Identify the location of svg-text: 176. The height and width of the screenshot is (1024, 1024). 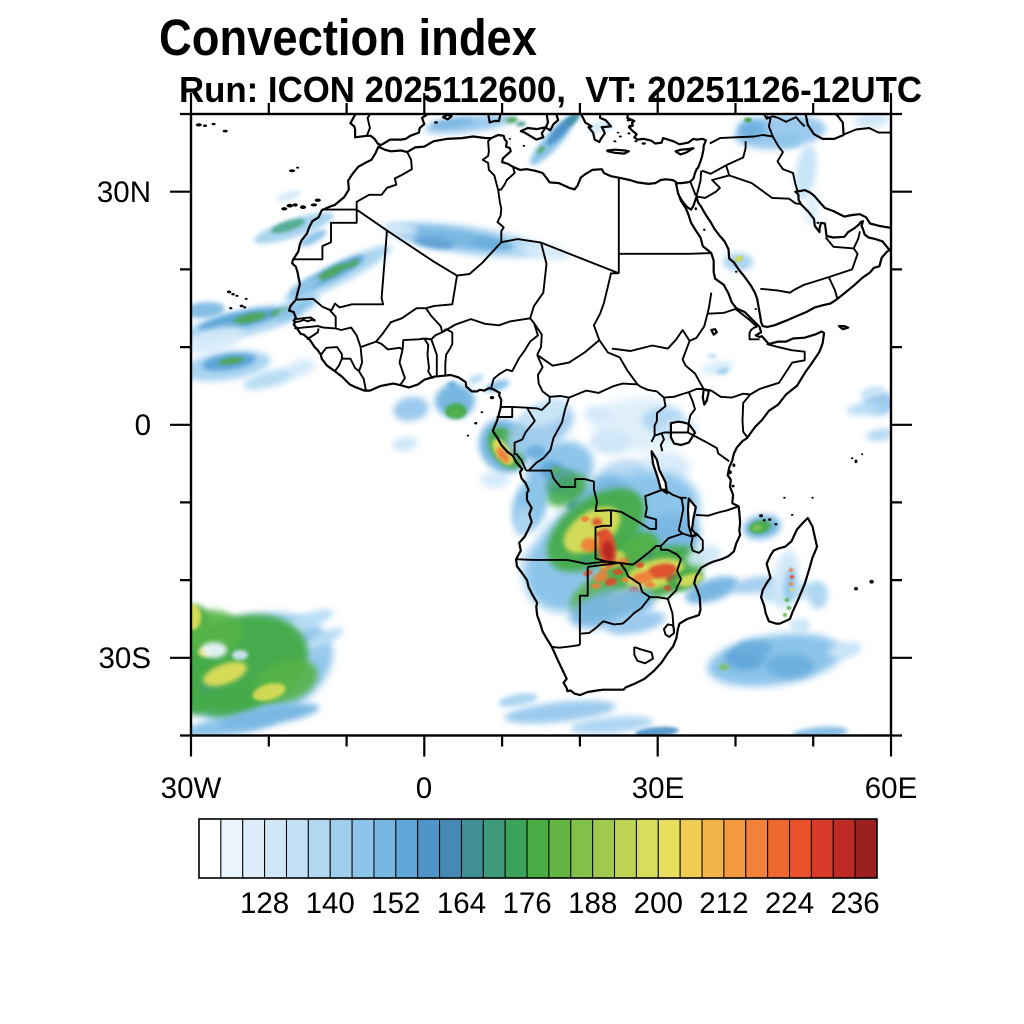
(526, 903).